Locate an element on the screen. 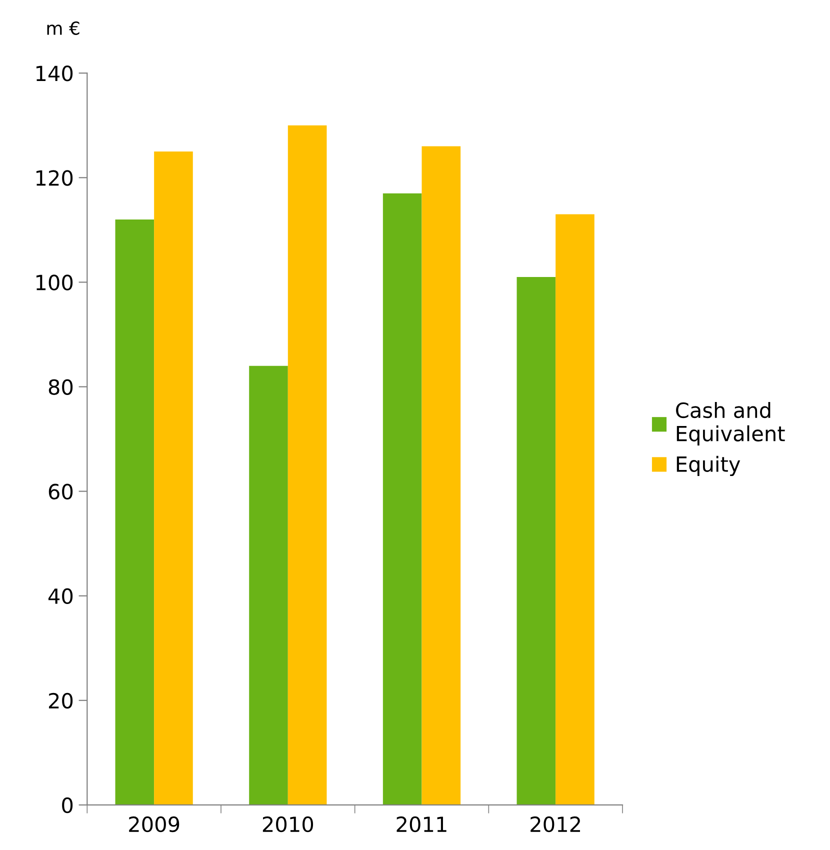  y-tick-label: 80 is located at coordinates (60, 387).